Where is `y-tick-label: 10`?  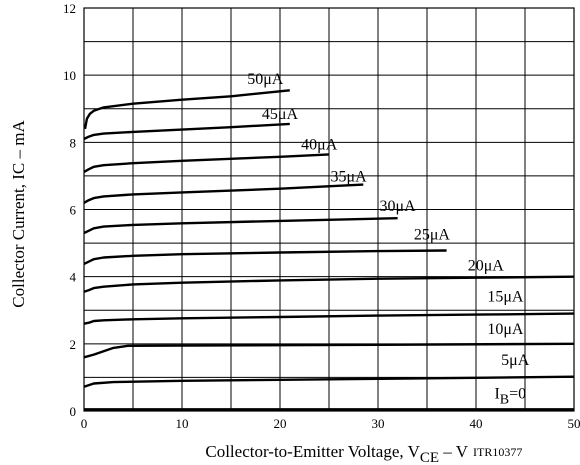
y-tick-label: 10 is located at coordinates (69, 75).